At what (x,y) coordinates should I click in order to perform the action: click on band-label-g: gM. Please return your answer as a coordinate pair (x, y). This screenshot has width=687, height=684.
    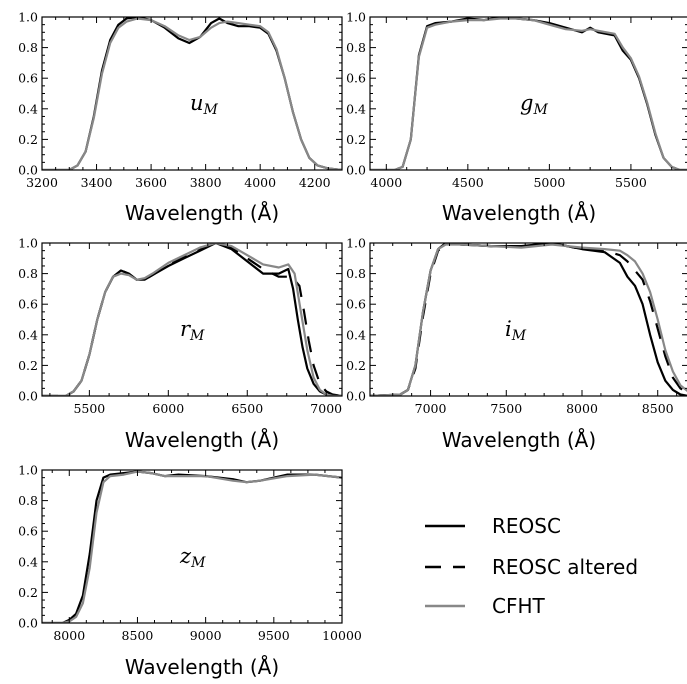
    Looking at the image, I should click on (534, 104).